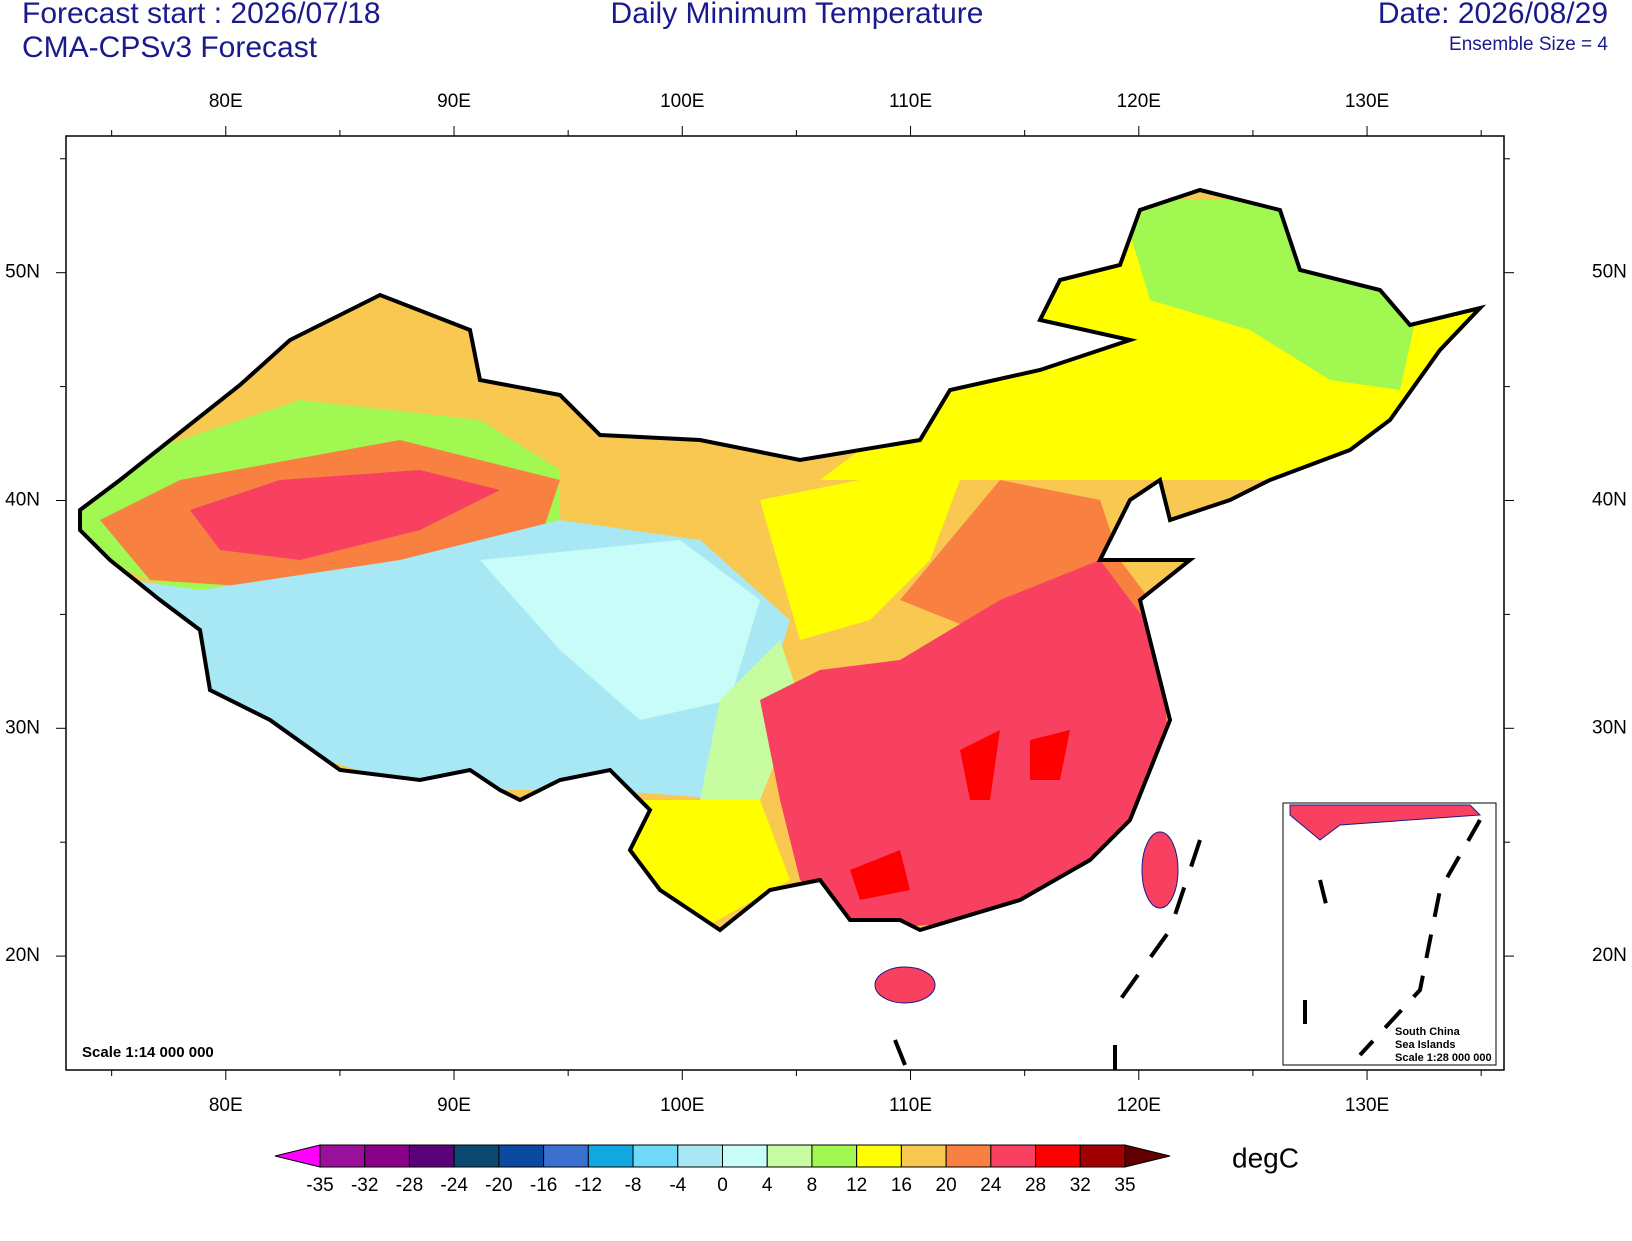  What do you see at coordinates (588, 1185) in the screenshot?
I see `colorbar-label: -12` at bounding box center [588, 1185].